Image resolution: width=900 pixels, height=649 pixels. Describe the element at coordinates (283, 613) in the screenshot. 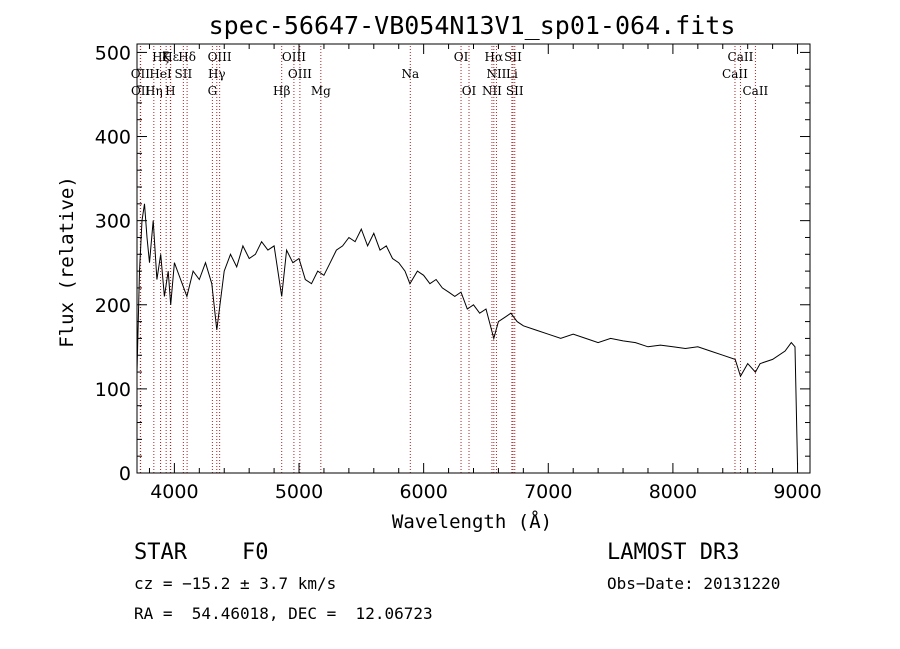

I see `coordinates: RA = 54.46018, DEC = 12.06723` at that location.